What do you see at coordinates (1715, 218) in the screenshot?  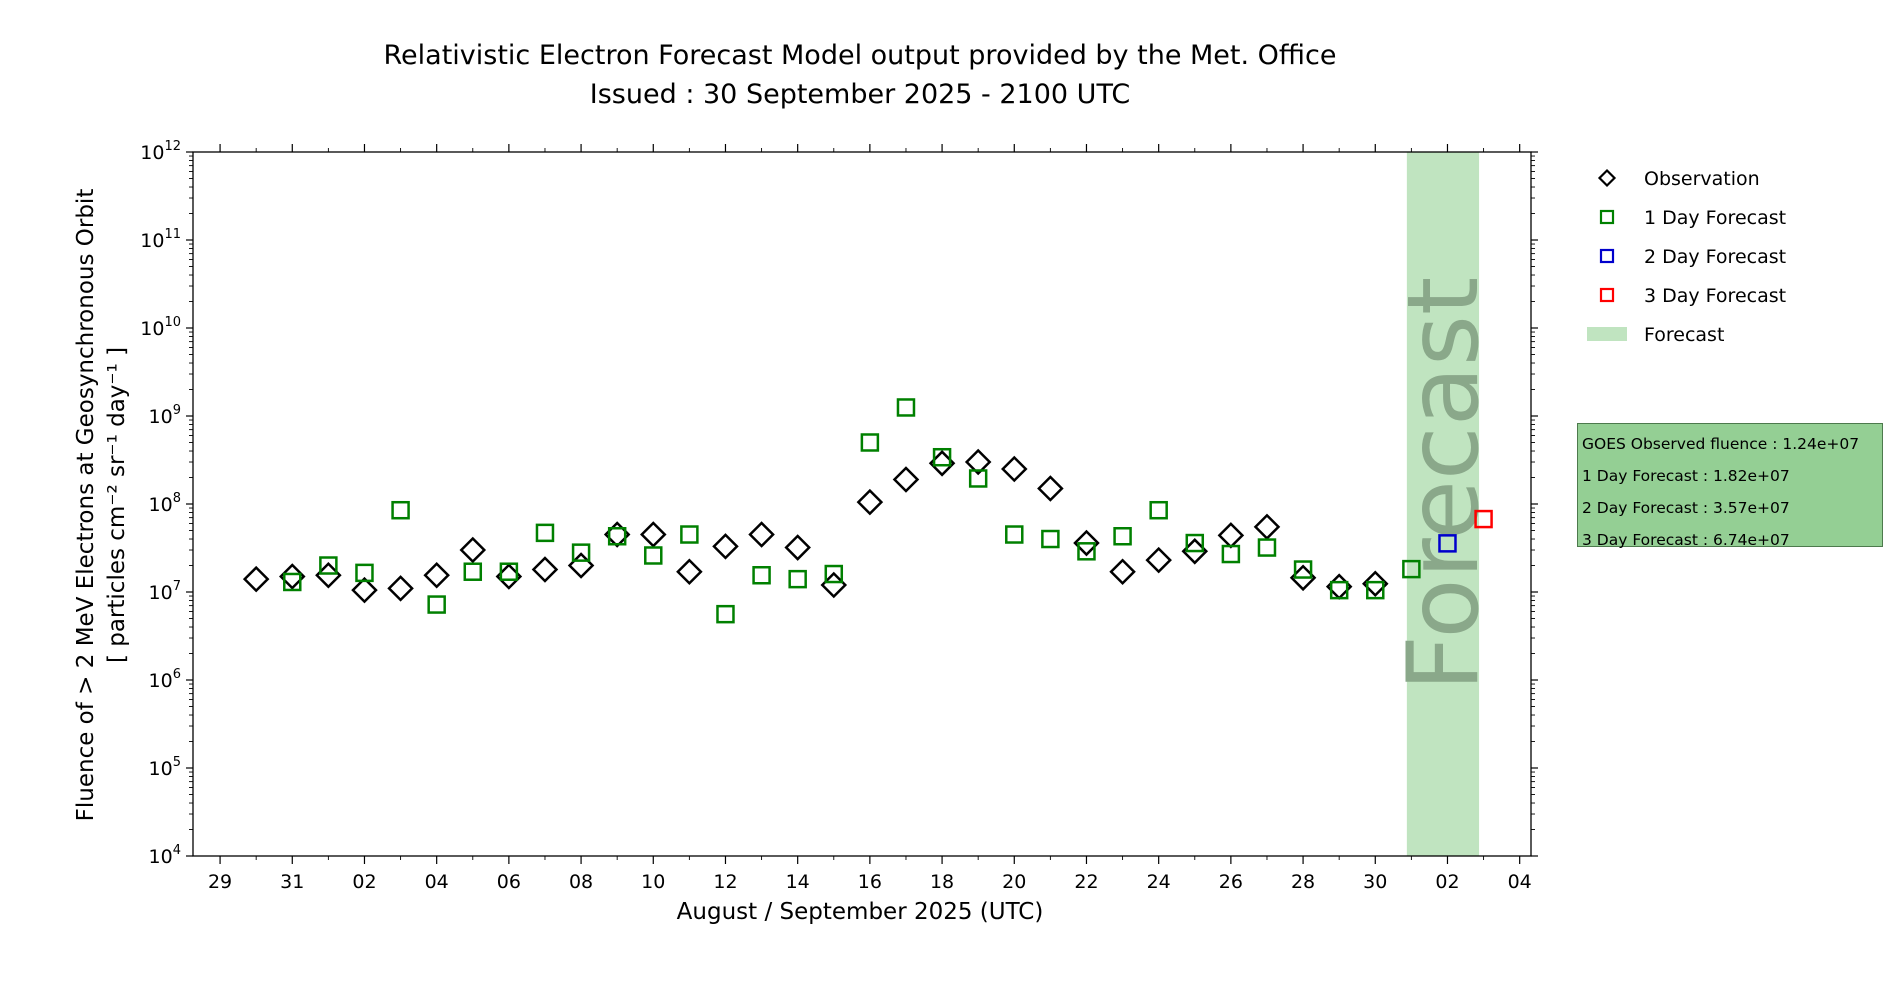 I see `legend-label: 1 Day Forecast` at bounding box center [1715, 218].